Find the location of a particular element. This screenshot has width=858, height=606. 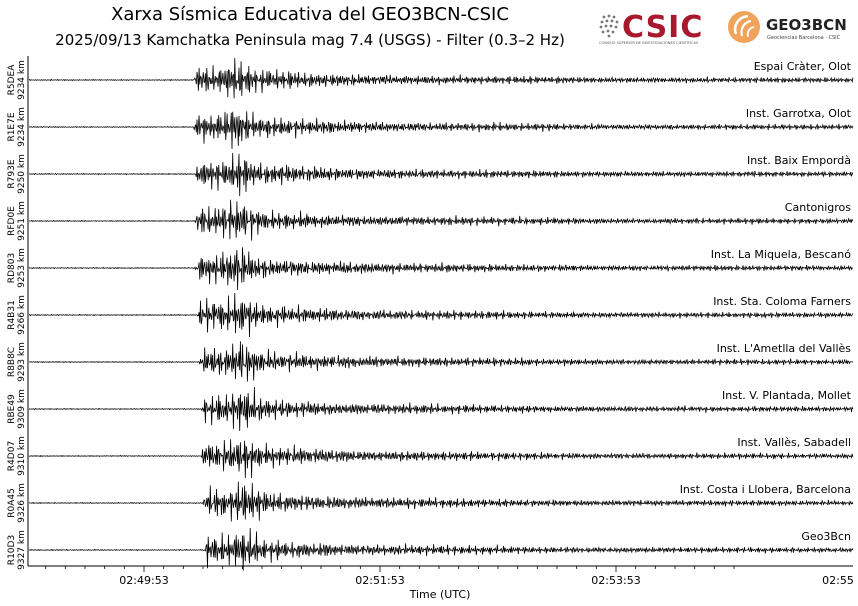

trace-station-label: R8B8C is located at coordinates (12, 362).